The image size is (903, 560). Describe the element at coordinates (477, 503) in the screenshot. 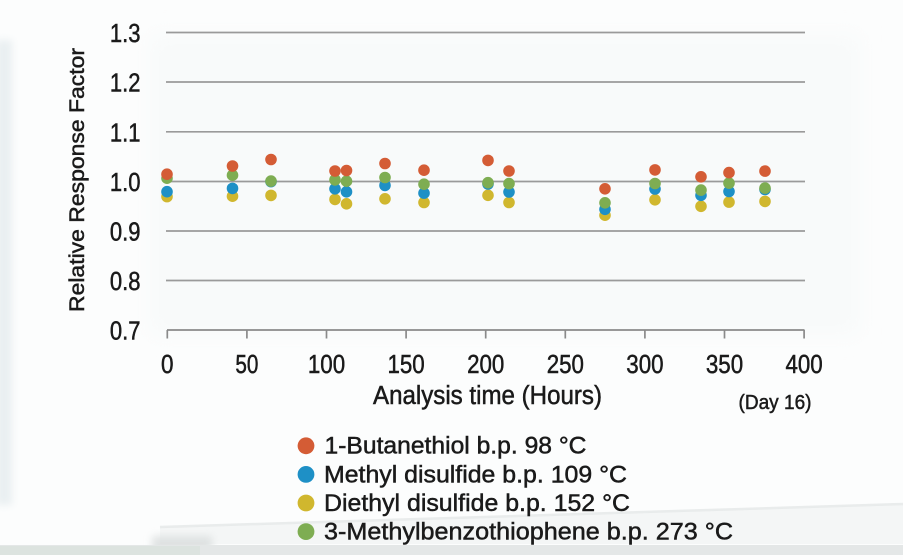

I see `svg-text: Diethyl disulfide b.p. 152 °C` at that location.